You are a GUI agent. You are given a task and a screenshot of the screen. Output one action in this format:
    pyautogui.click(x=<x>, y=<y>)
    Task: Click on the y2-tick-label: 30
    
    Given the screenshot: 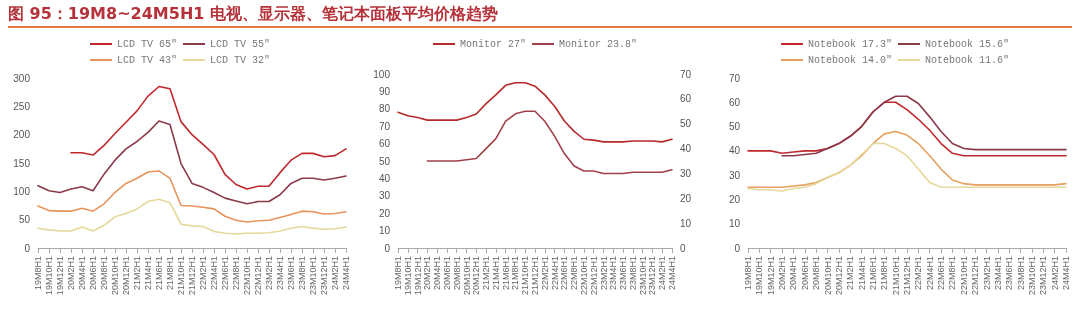 What is the action you would take?
    pyautogui.click(x=686, y=173)
    